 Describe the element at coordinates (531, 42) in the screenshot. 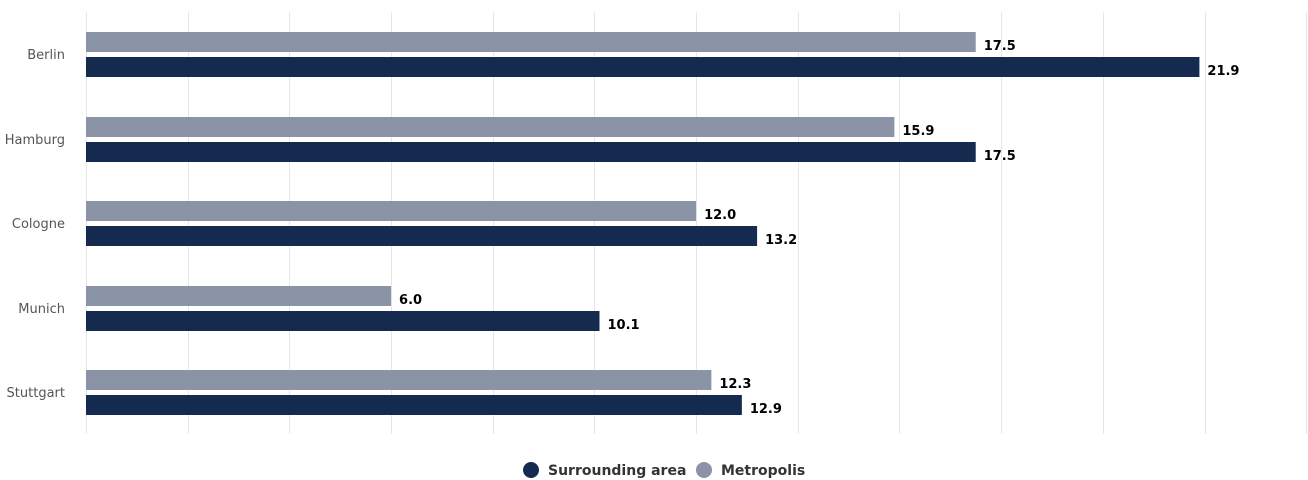

I see `bar-metropolis-berlin` at that location.